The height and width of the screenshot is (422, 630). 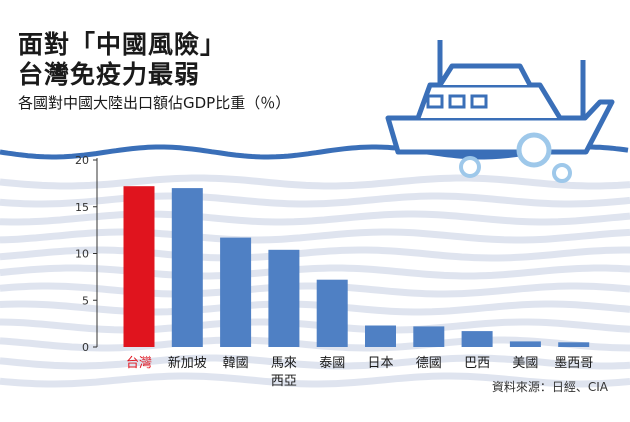 What do you see at coordinates (284, 381) in the screenshot?
I see `x-tick-label: 西亞` at bounding box center [284, 381].